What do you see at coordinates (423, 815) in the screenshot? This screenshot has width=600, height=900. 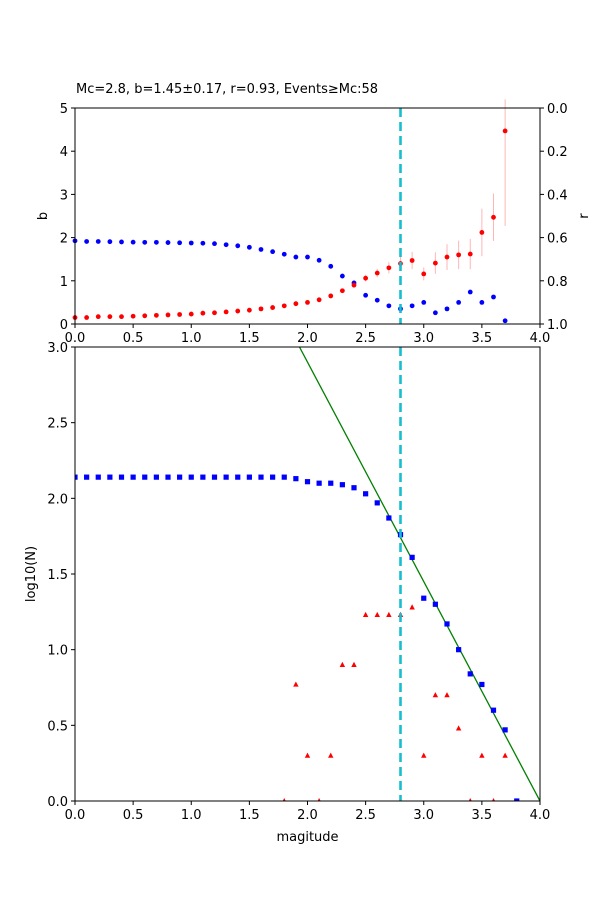 I see `bottom-x-tick-label: 3.0` at bounding box center [423, 815].